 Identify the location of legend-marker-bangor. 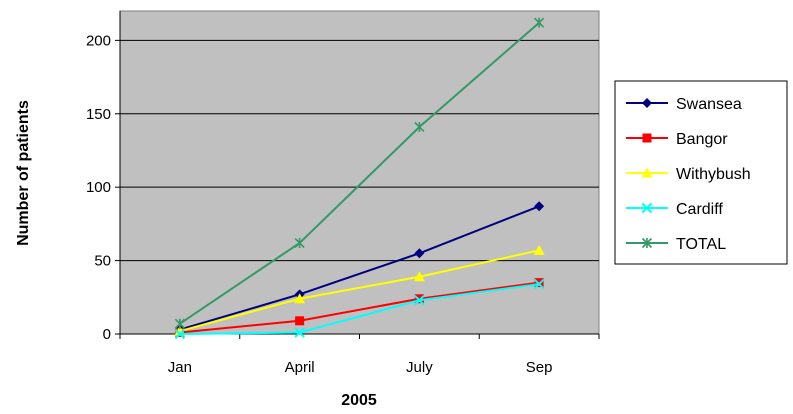
(647, 138).